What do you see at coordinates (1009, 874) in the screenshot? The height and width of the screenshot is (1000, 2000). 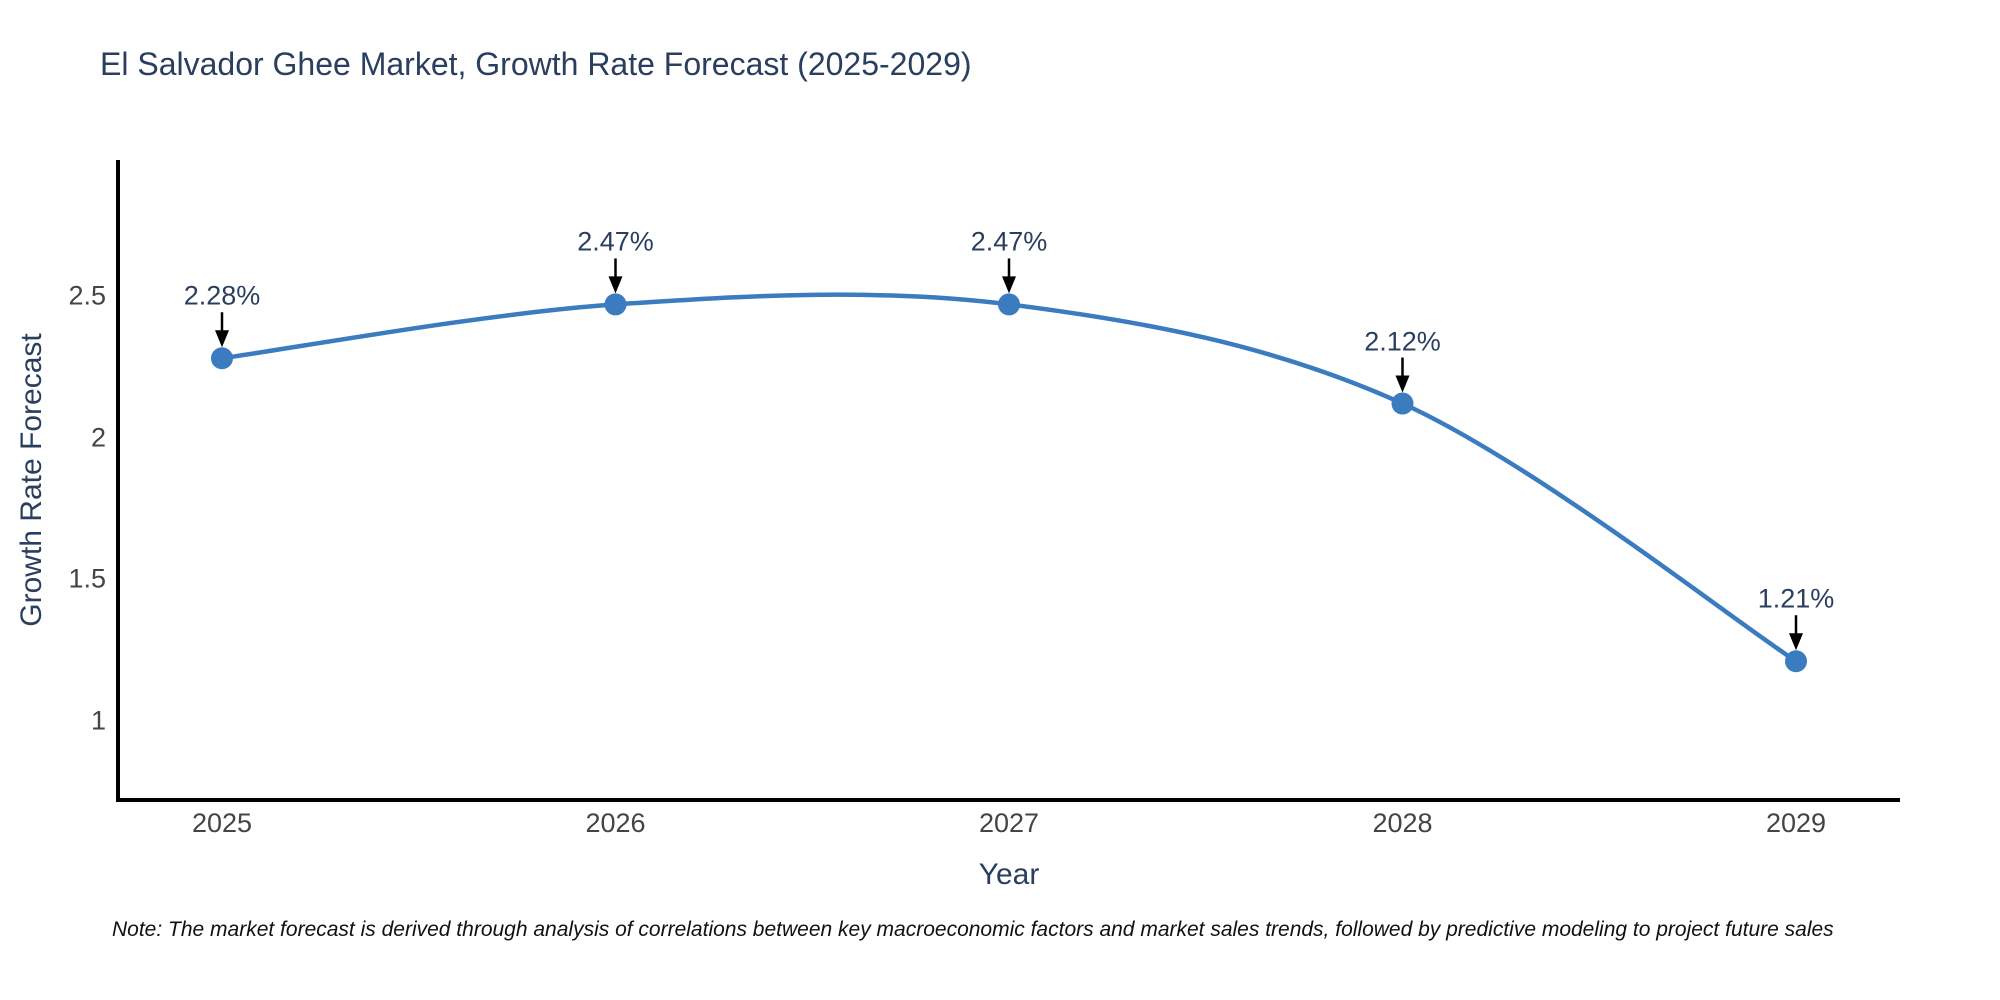 I see `x-axis-title: Year` at bounding box center [1009, 874].